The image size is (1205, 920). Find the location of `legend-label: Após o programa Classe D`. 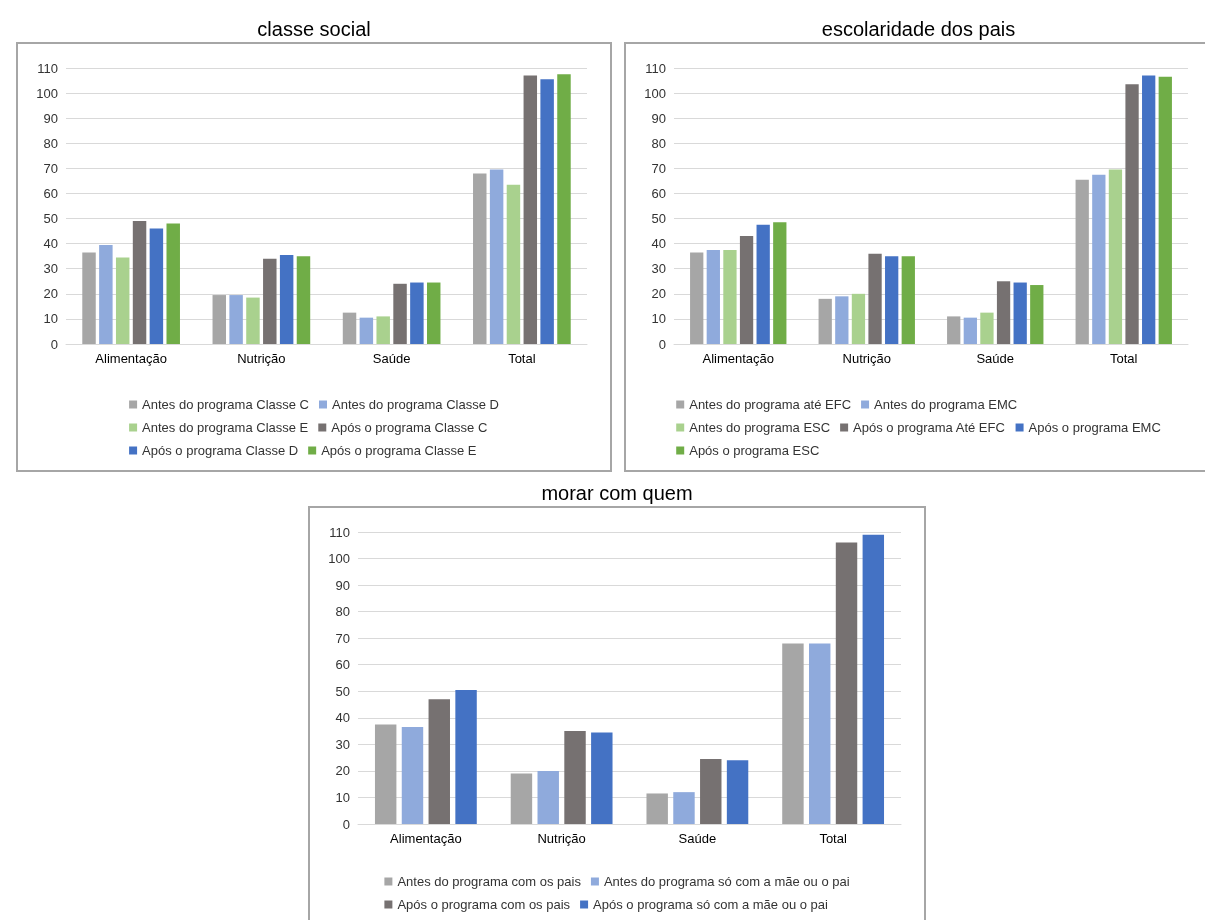

legend-label: Após o programa Classe D is located at coordinates (220, 450).